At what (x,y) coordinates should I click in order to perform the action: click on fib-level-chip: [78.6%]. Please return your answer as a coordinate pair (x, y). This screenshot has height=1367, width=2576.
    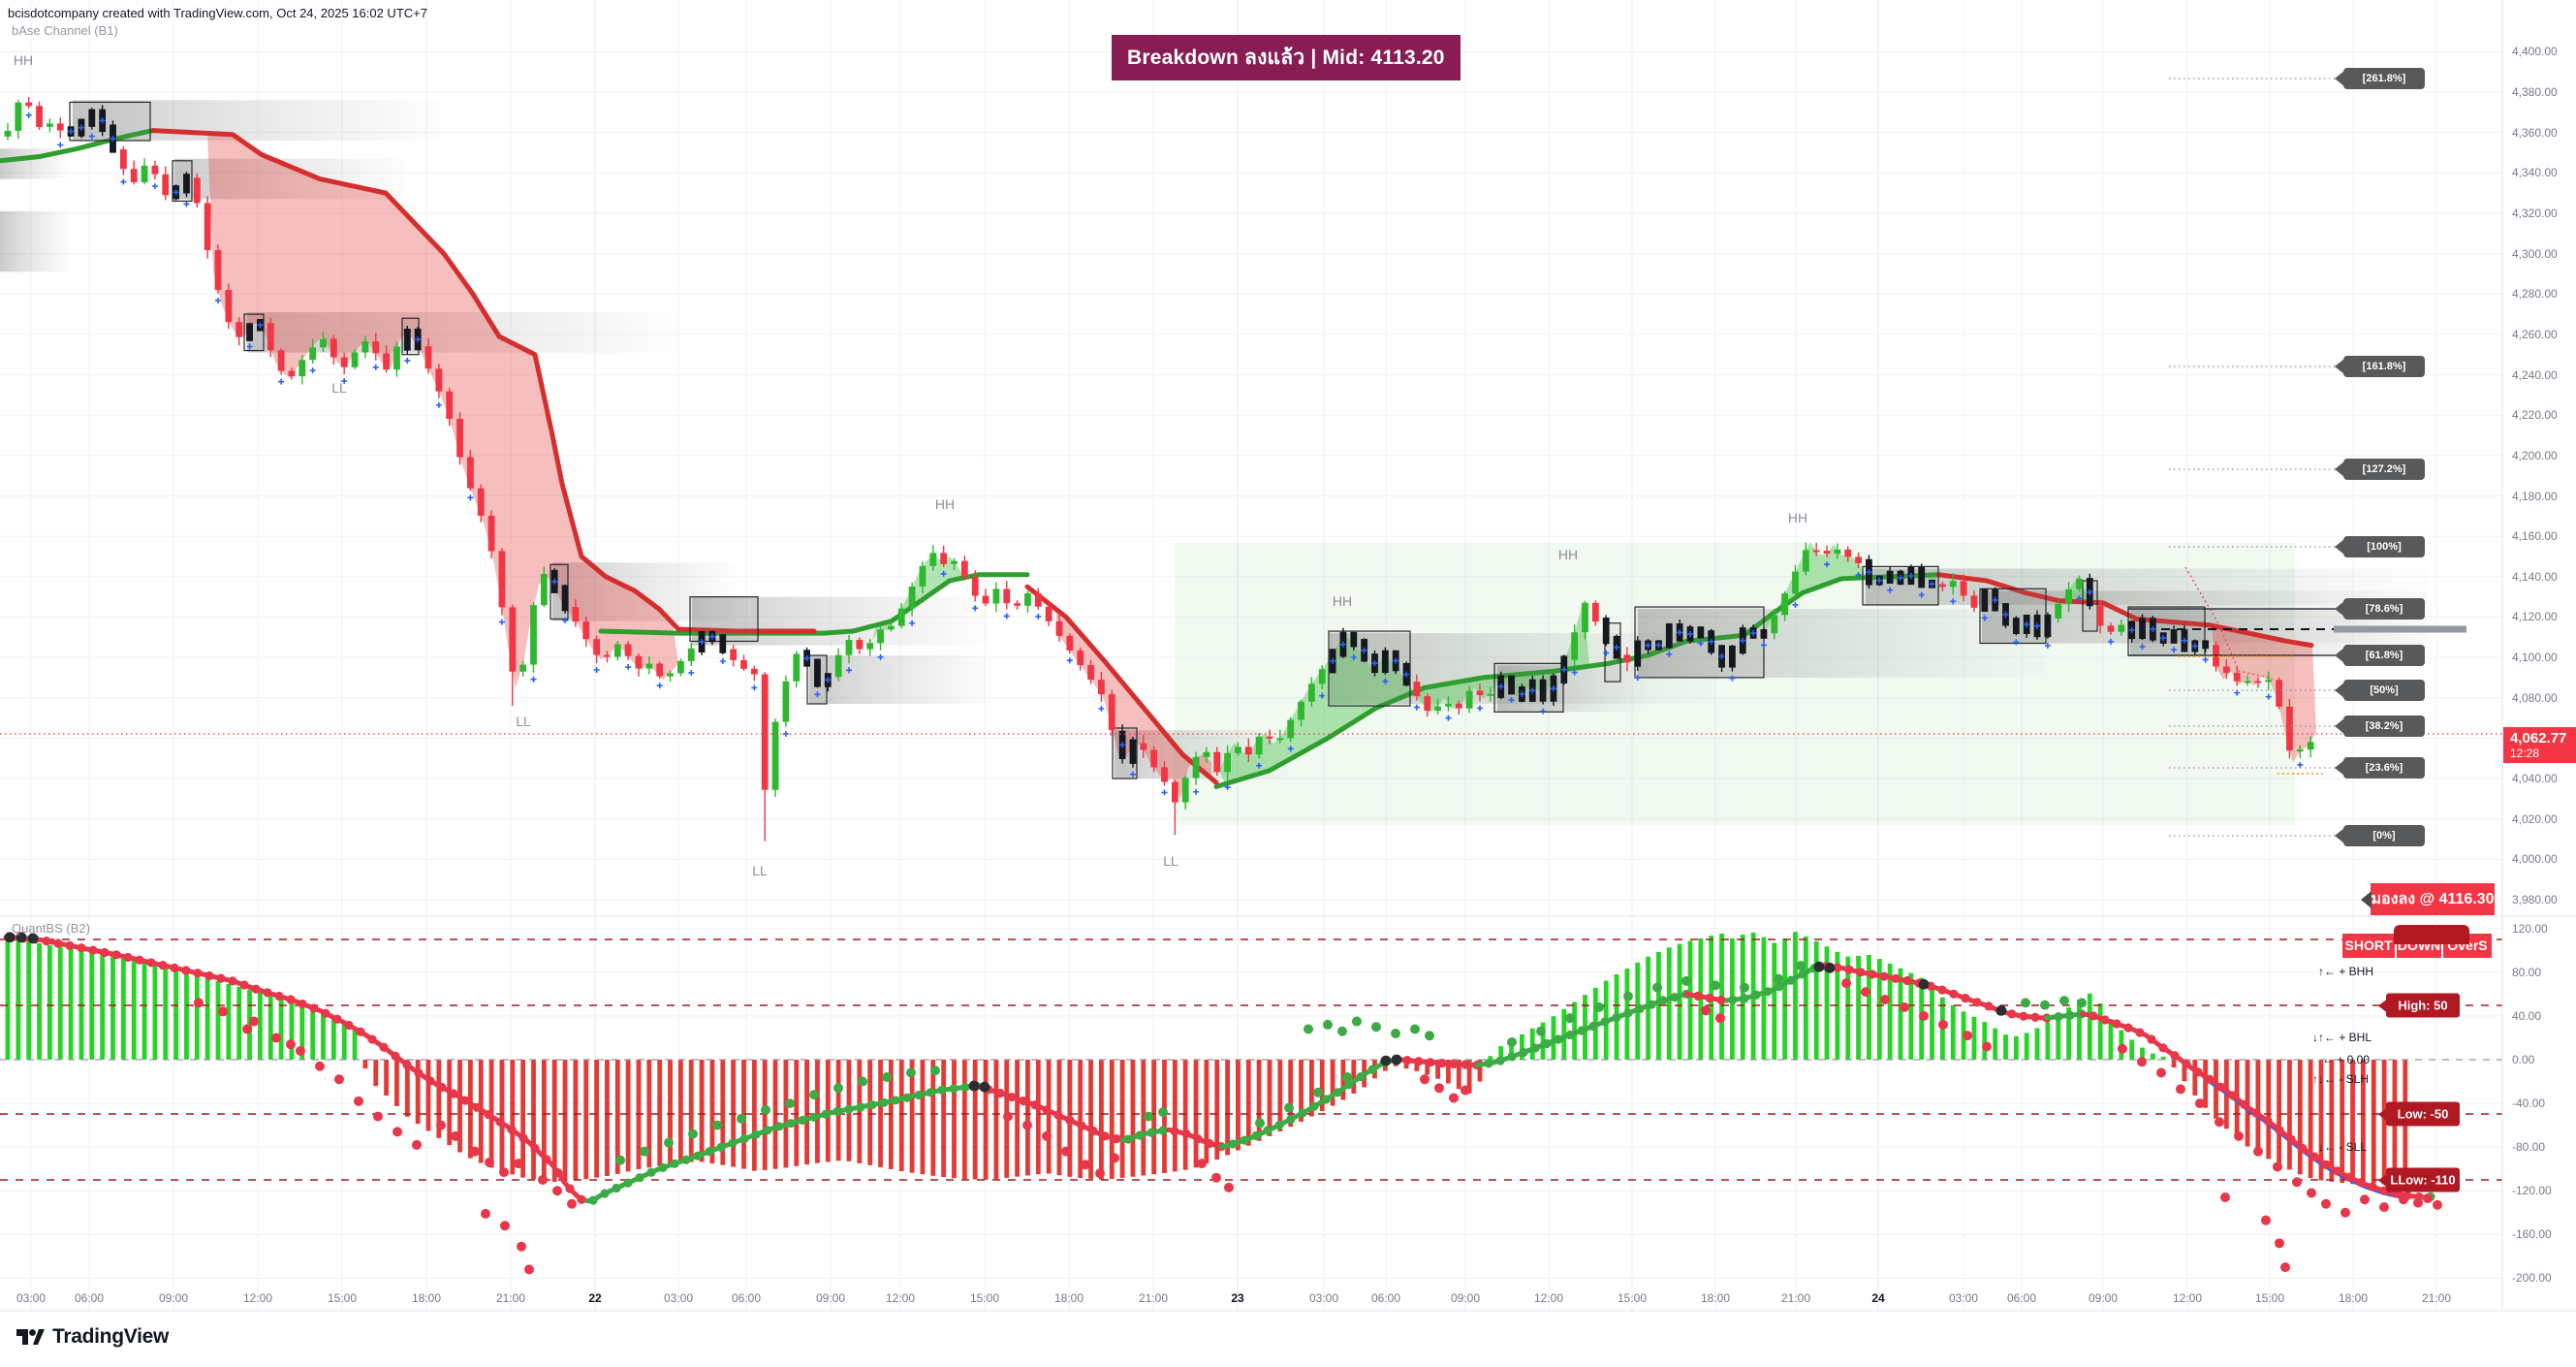
    Looking at the image, I should click on (2384, 609).